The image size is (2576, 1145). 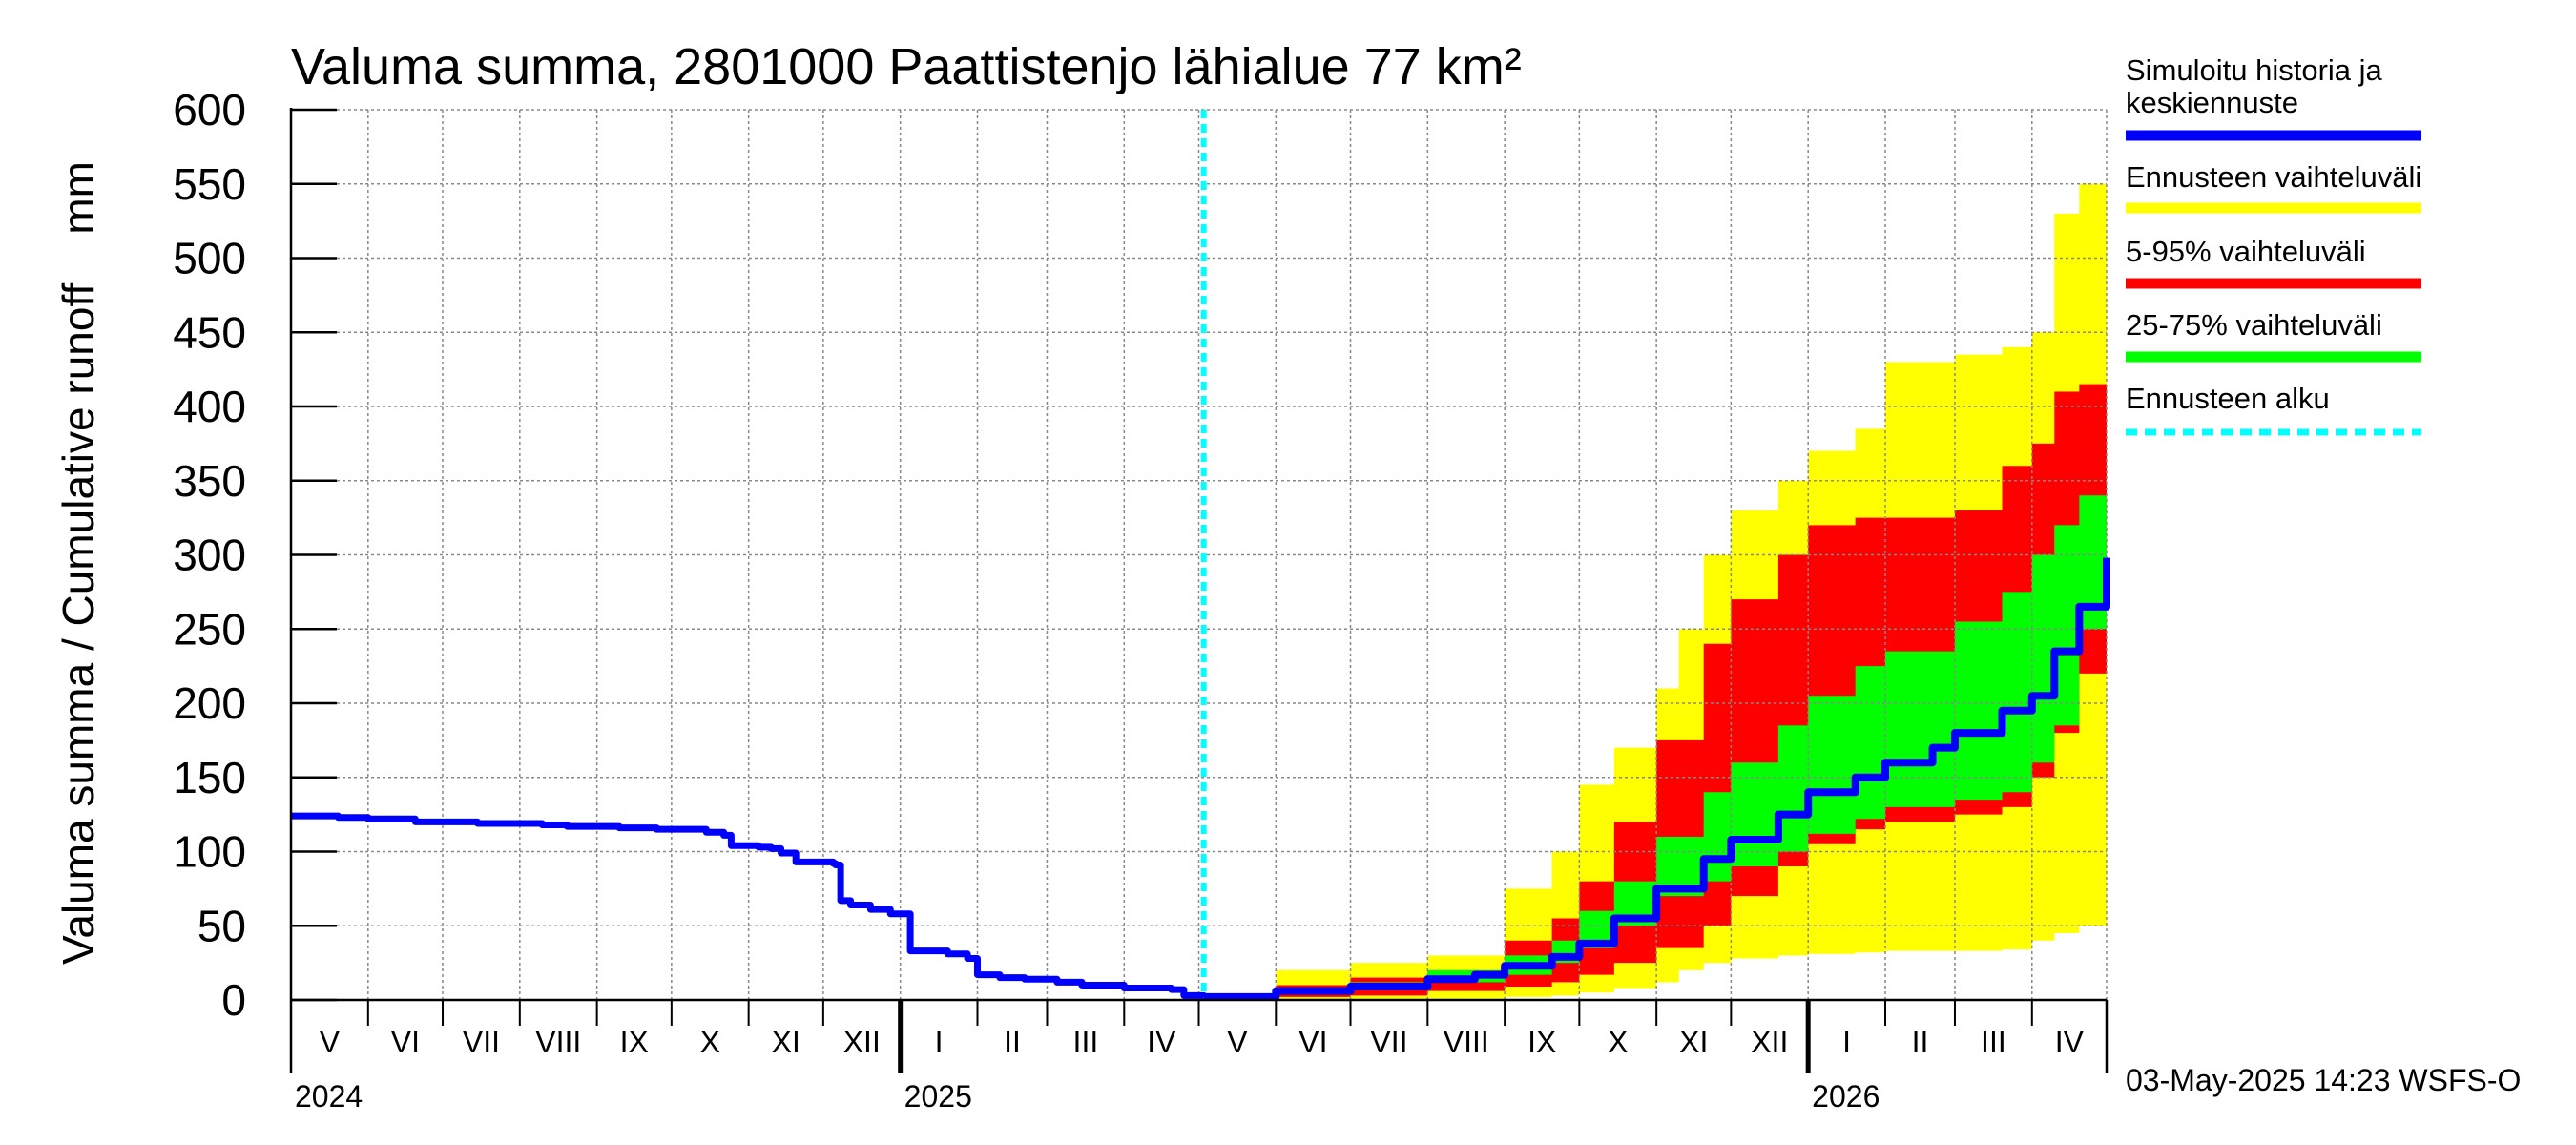 What do you see at coordinates (209, 777) in the screenshot?
I see `y-tick-label: 150` at bounding box center [209, 777].